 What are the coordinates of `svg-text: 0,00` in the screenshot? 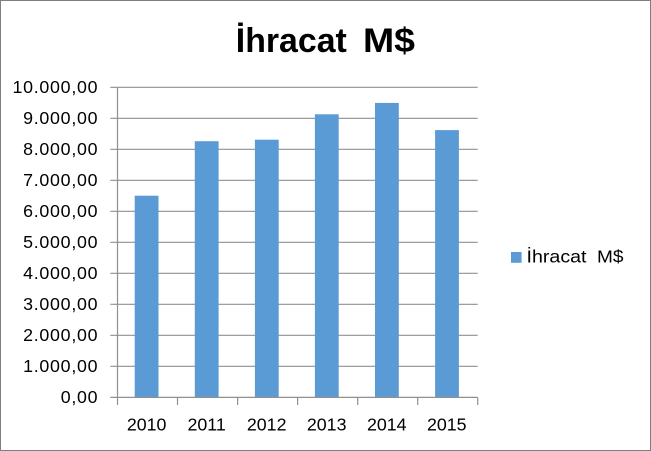 It's located at (80, 397).